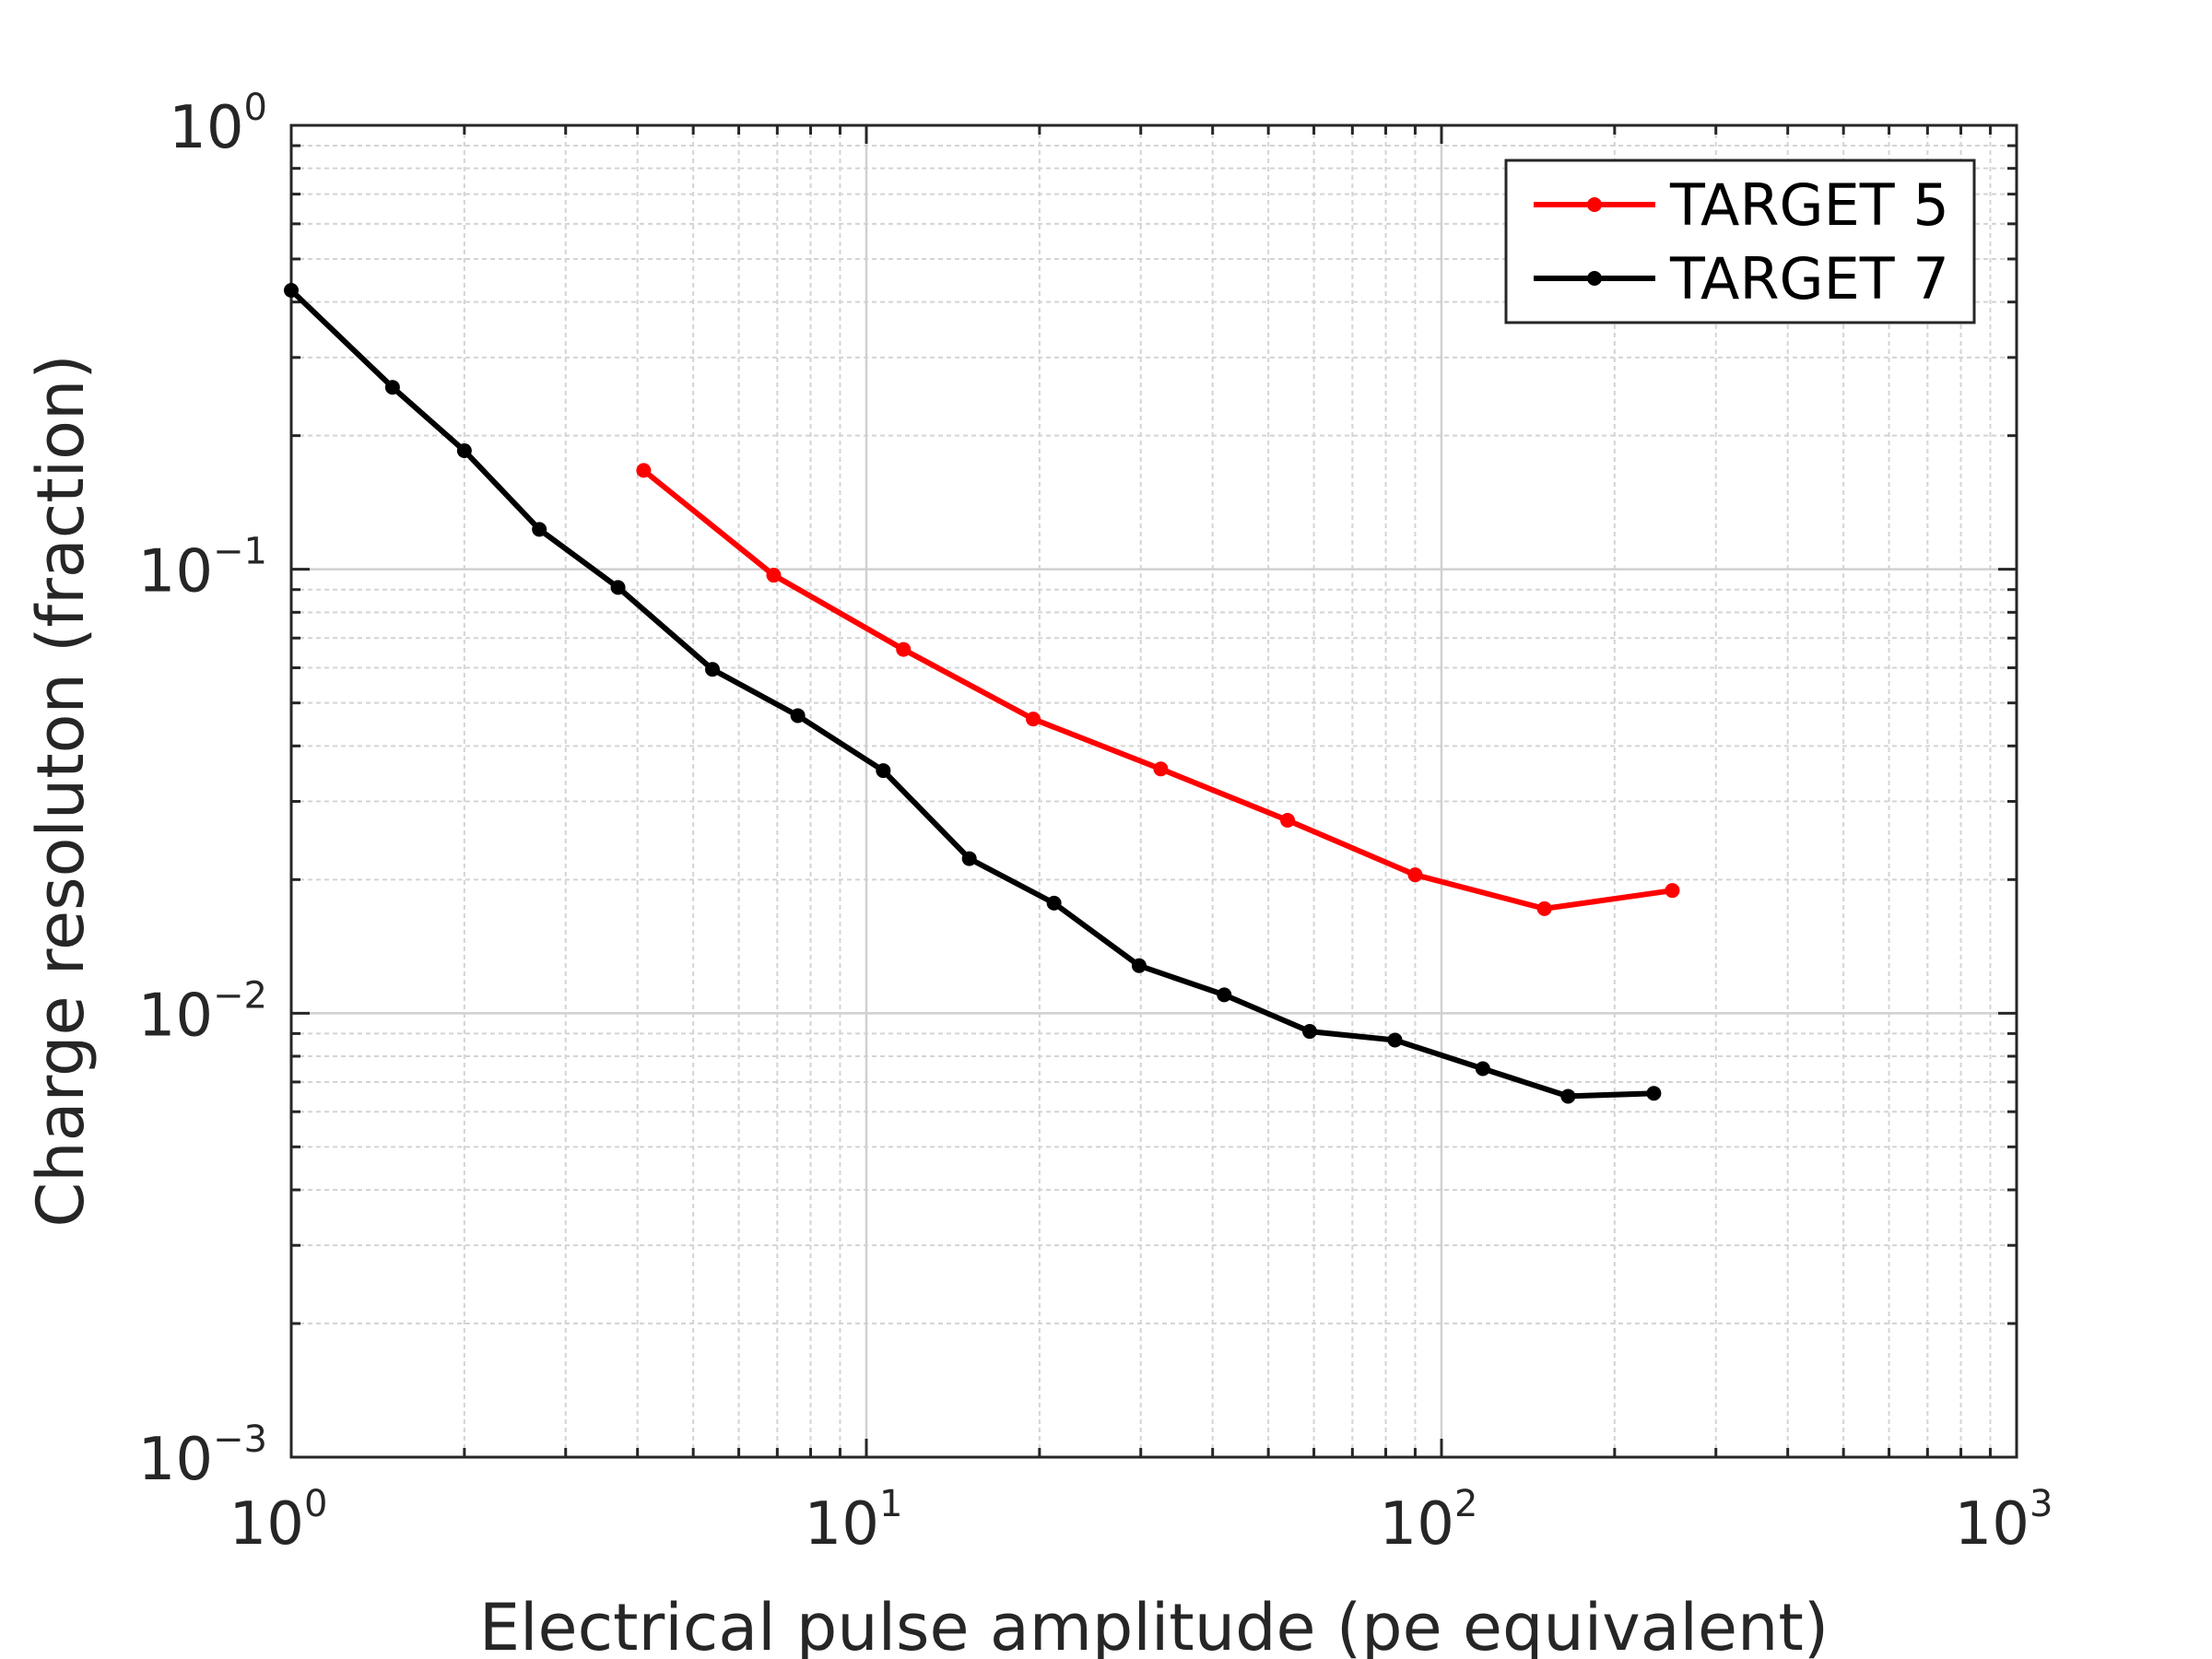  Describe the element at coordinates (1740, 241) in the screenshot. I see `legend-box` at that location.